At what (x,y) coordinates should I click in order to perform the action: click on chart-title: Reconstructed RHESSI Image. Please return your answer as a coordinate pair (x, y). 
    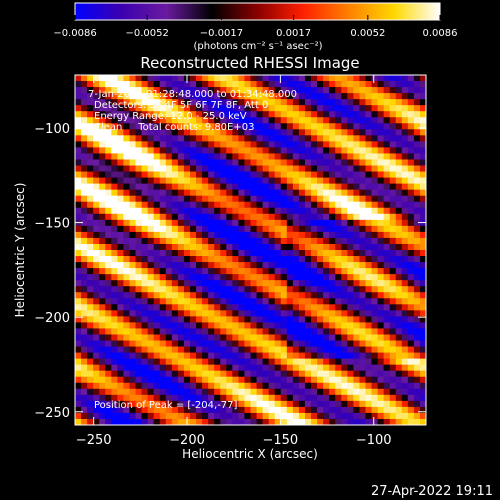
    Looking at the image, I should click on (249, 63).